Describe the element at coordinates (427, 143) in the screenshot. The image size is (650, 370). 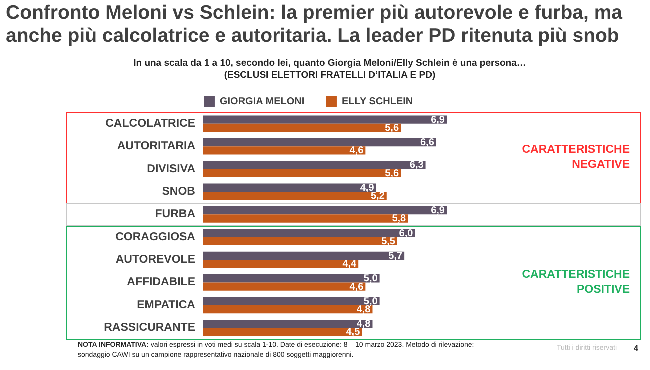
I see `data-label: 6,6` at that location.